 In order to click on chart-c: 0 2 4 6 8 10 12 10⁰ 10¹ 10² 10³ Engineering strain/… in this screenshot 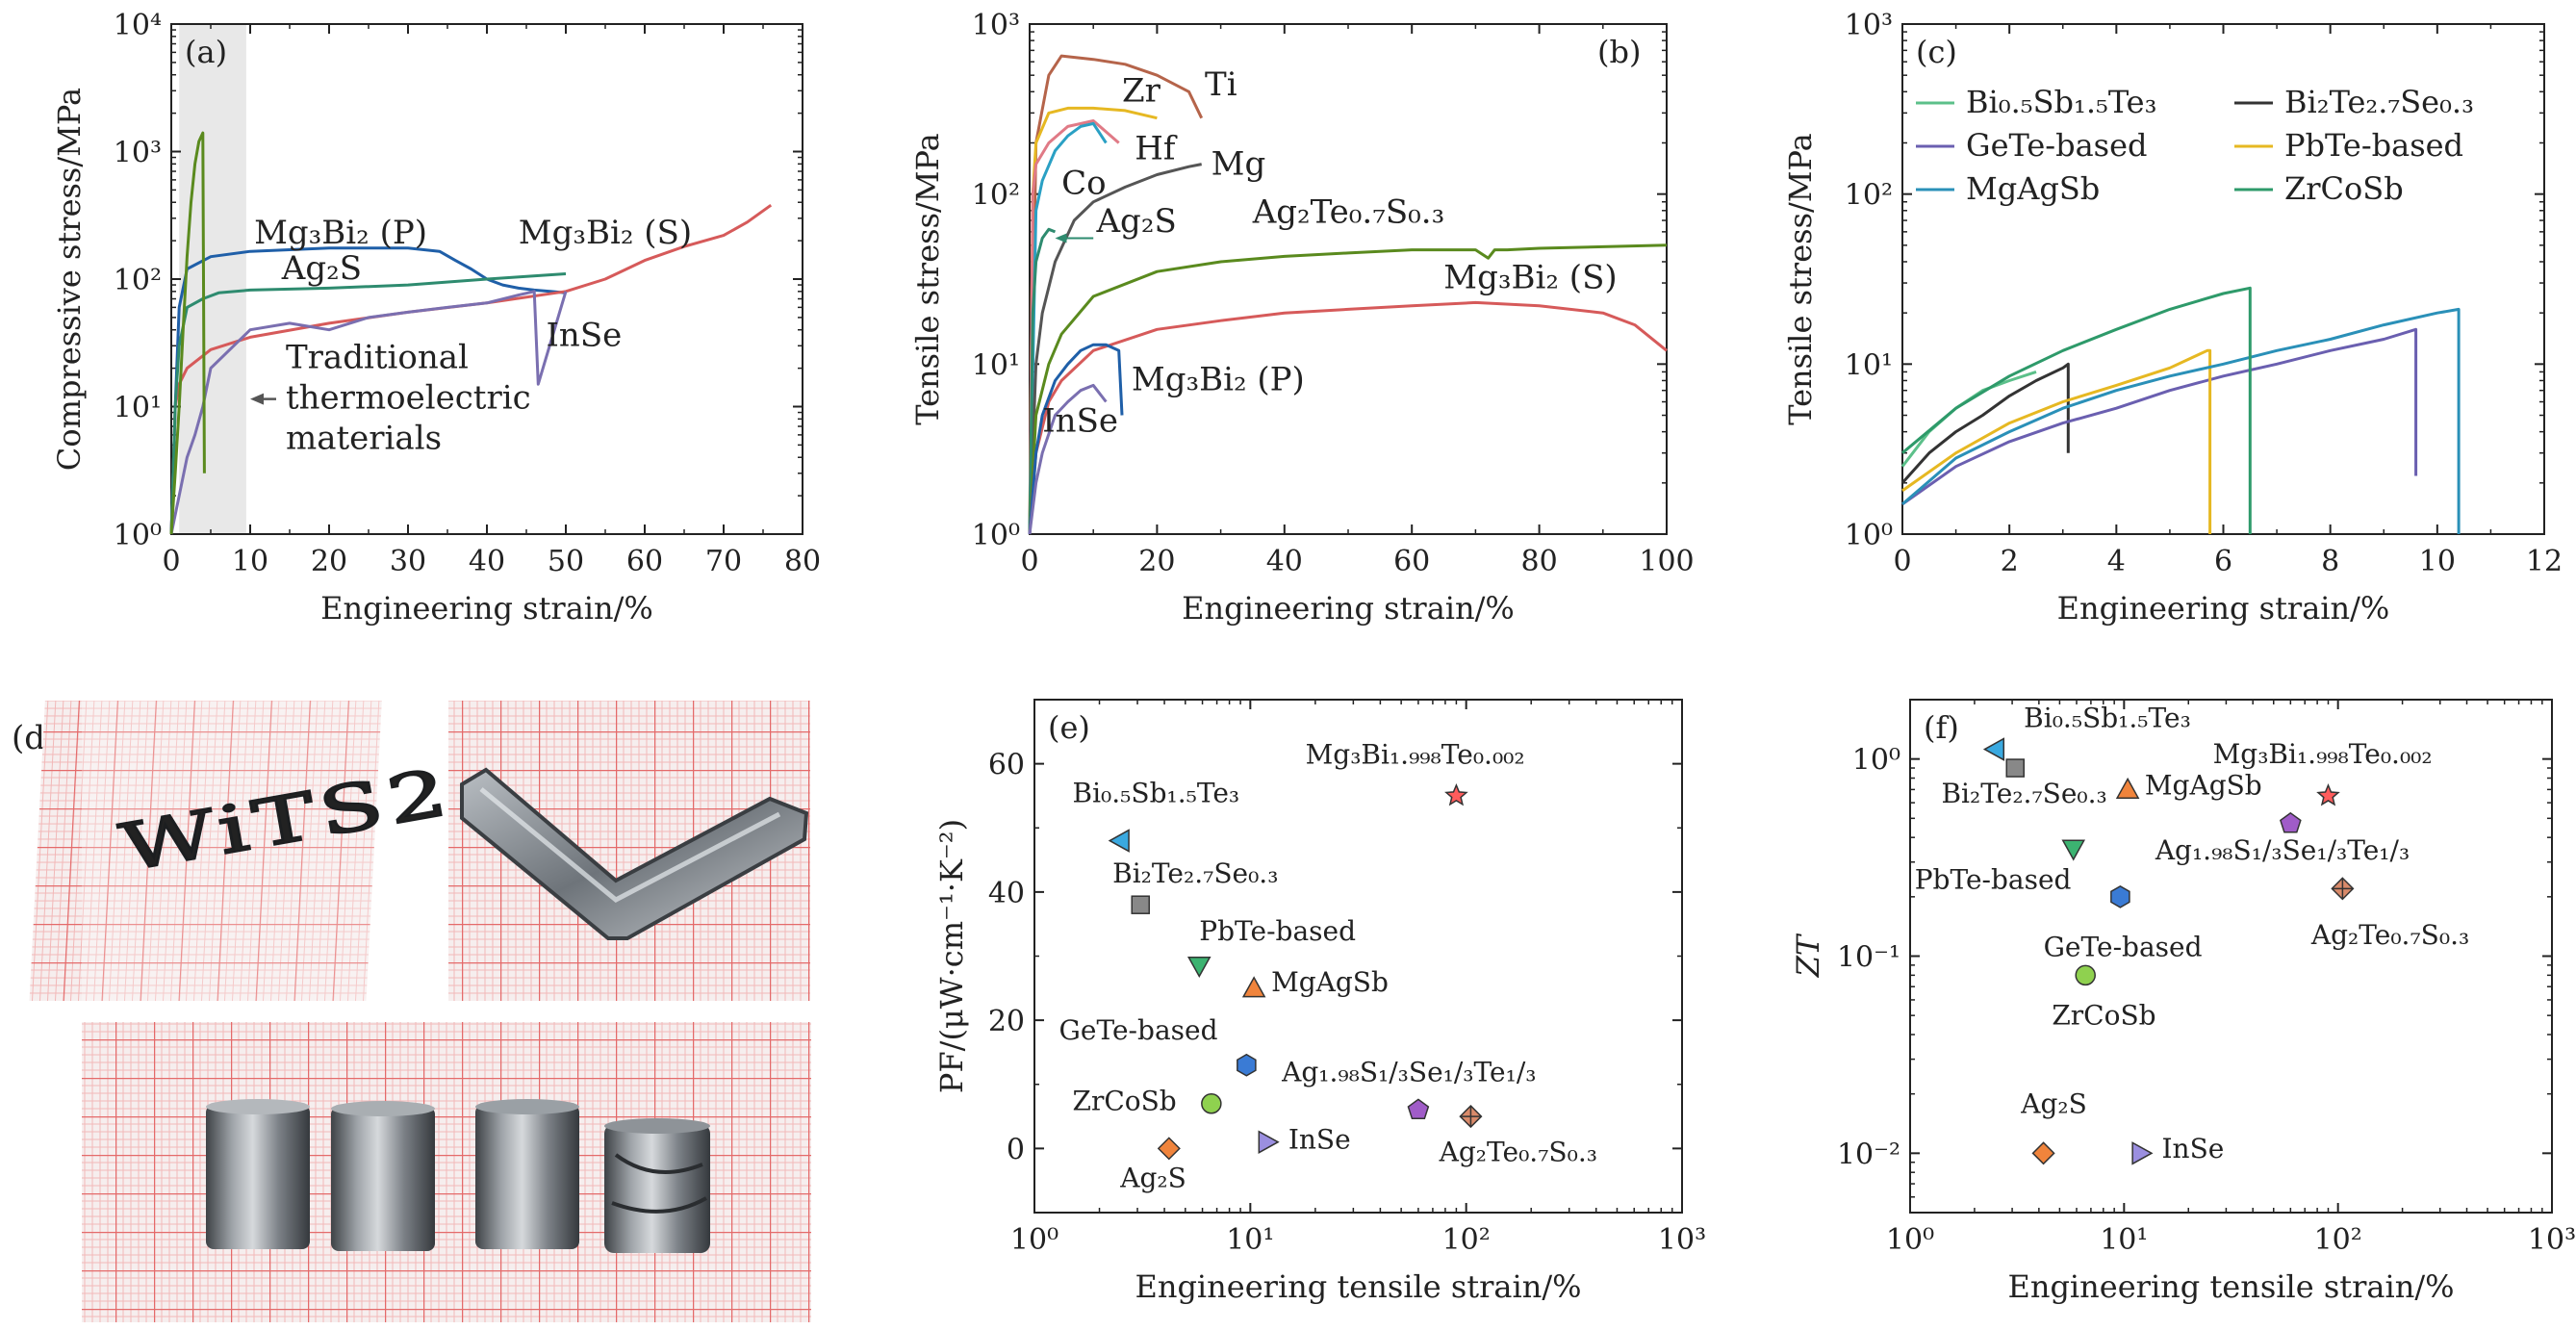, I will do `click(2172, 318)`.